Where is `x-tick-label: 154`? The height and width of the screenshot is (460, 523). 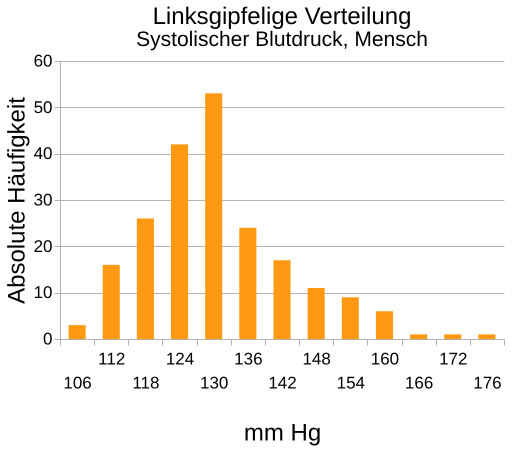 x-tick-label: 154 is located at coordinates (350, 383).